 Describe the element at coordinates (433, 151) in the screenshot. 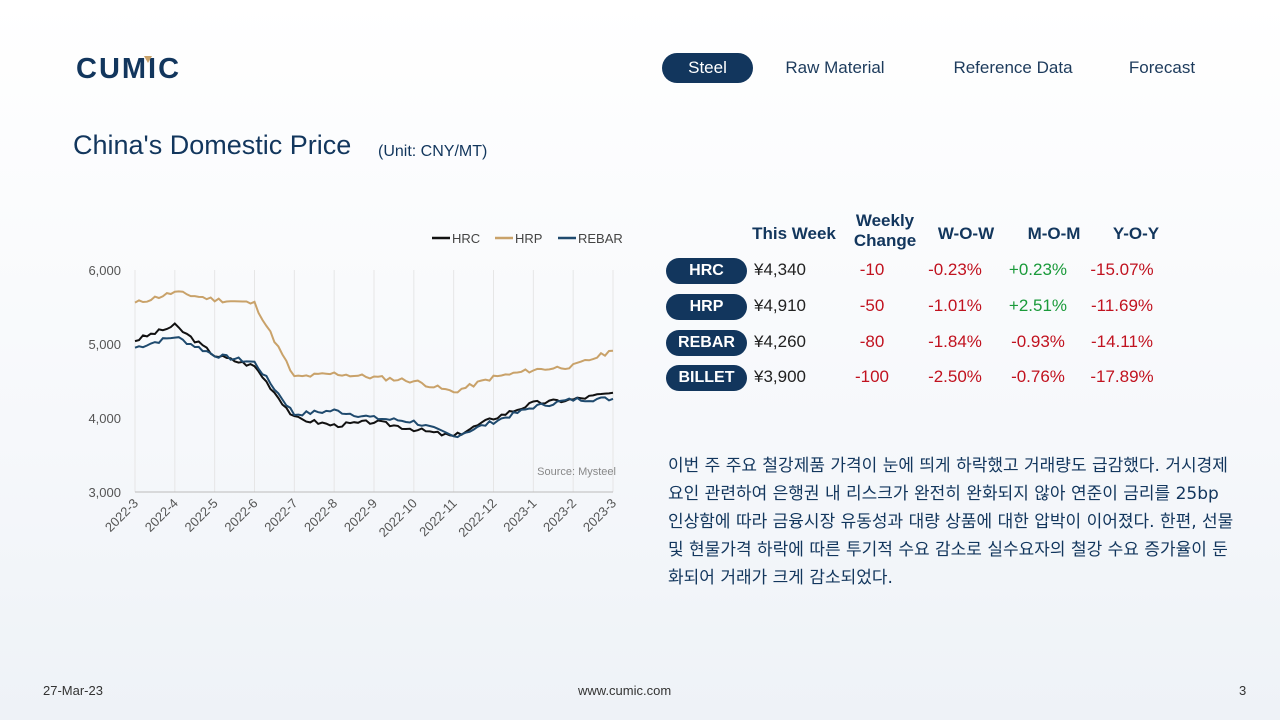

I see `unit-label: (Unit: CNY/MT)` at that location.